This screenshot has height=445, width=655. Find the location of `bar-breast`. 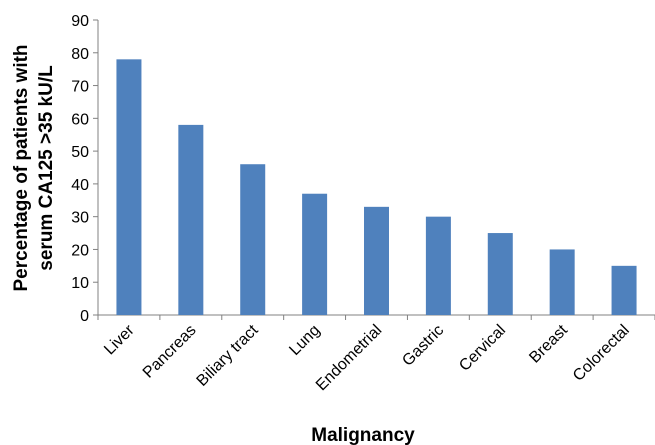

bar-breast is located at coordinates (562, 282).